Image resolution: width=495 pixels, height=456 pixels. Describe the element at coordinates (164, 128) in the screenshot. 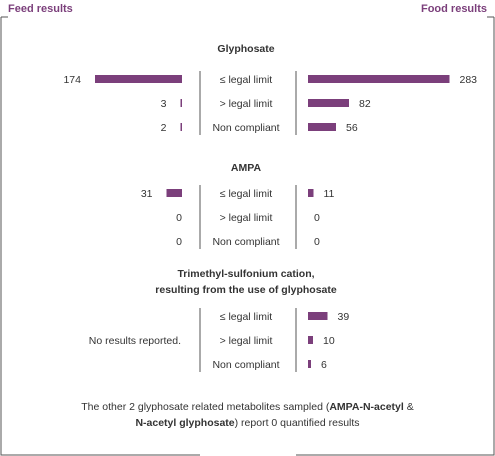

I see `group-1-feed-value-3: 2` at that location.